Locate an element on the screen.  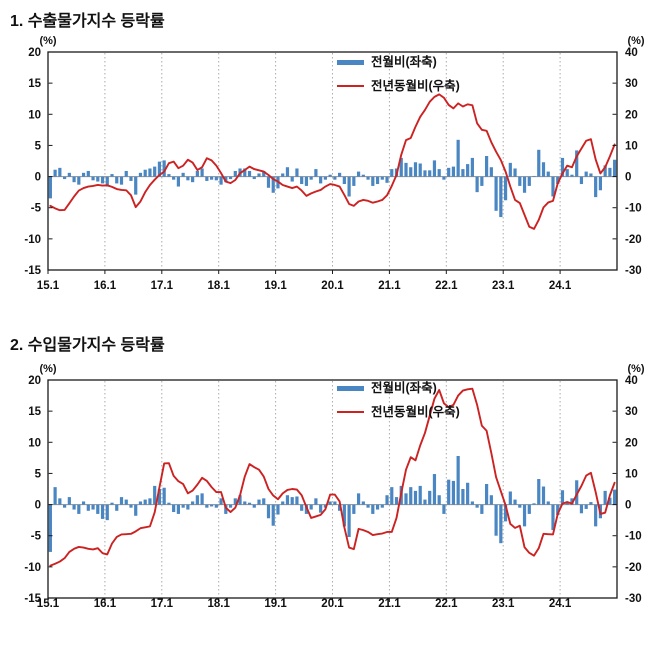
export-chart-title: 1. 수출물가지수 등락률 is located at coordinates (87, 21).